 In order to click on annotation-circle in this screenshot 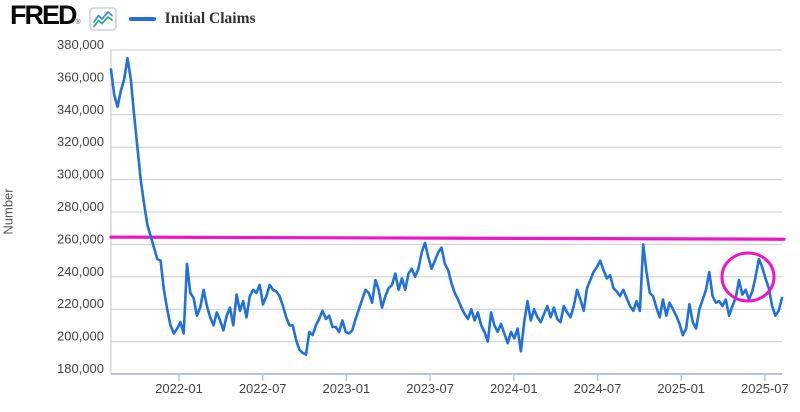, I will do `click(748, 277)`.